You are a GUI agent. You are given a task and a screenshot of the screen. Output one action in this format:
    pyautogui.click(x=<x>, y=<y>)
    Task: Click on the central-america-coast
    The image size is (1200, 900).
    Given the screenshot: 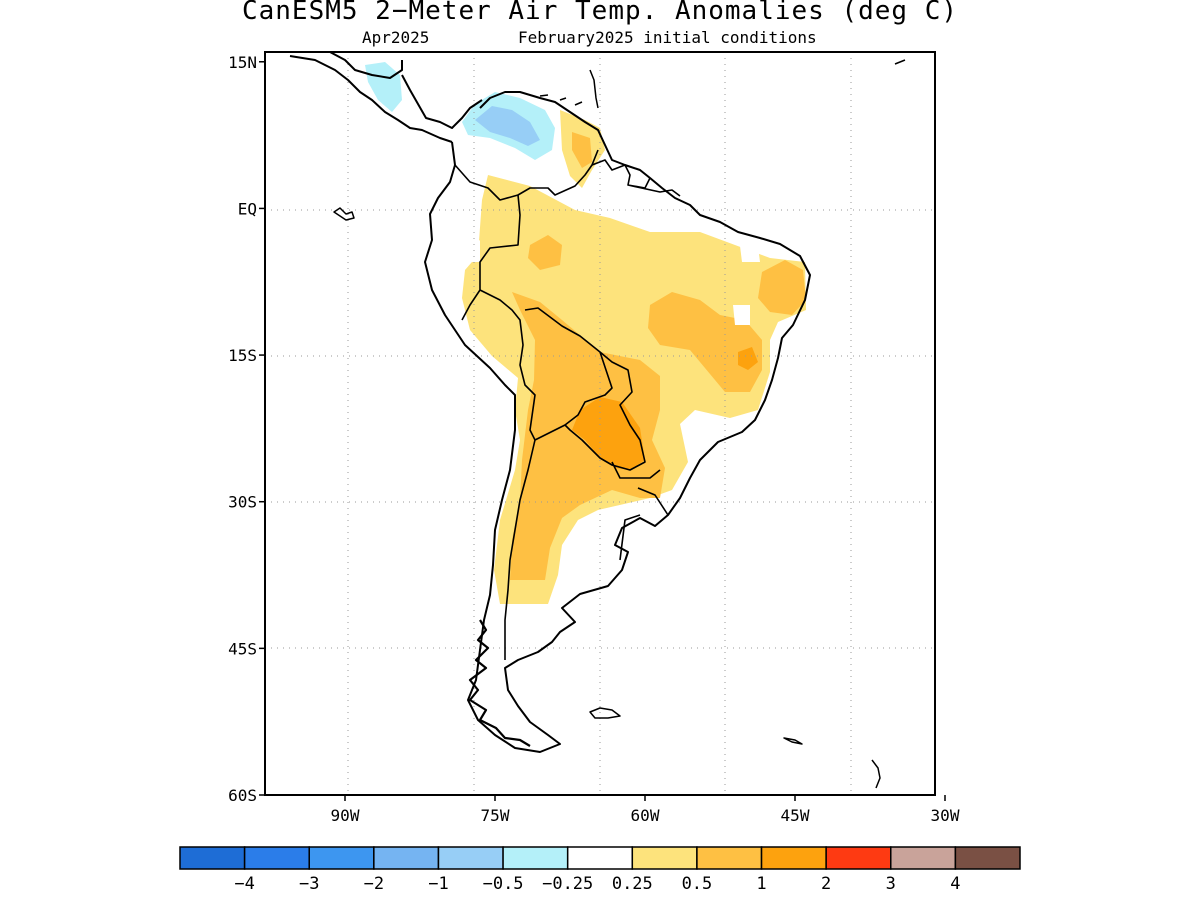 What is the action you would take?
    pyautogui.click(x=386, y=97)
    